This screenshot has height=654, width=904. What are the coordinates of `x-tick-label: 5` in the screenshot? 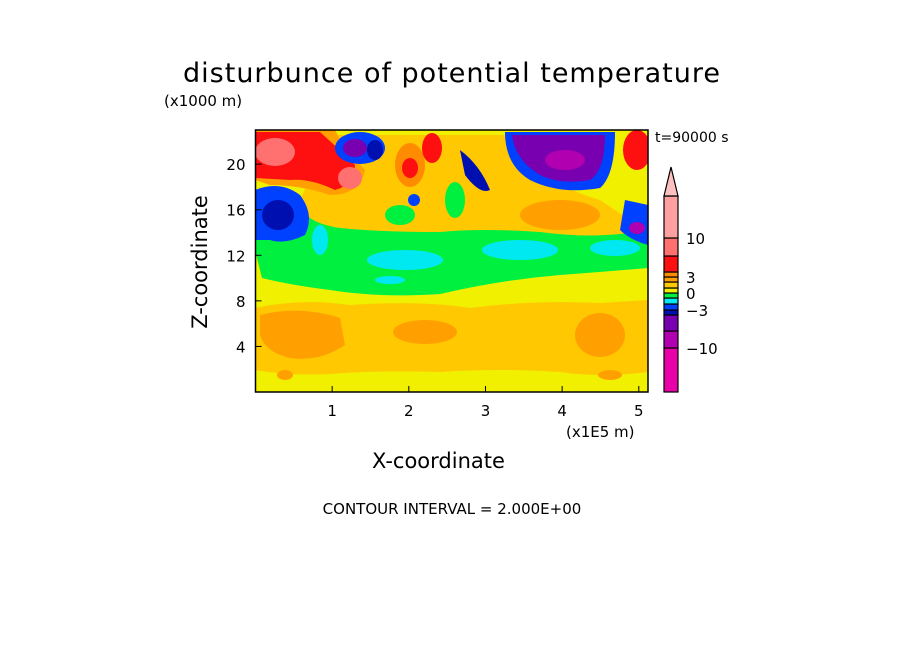 It's located at (639, 411).